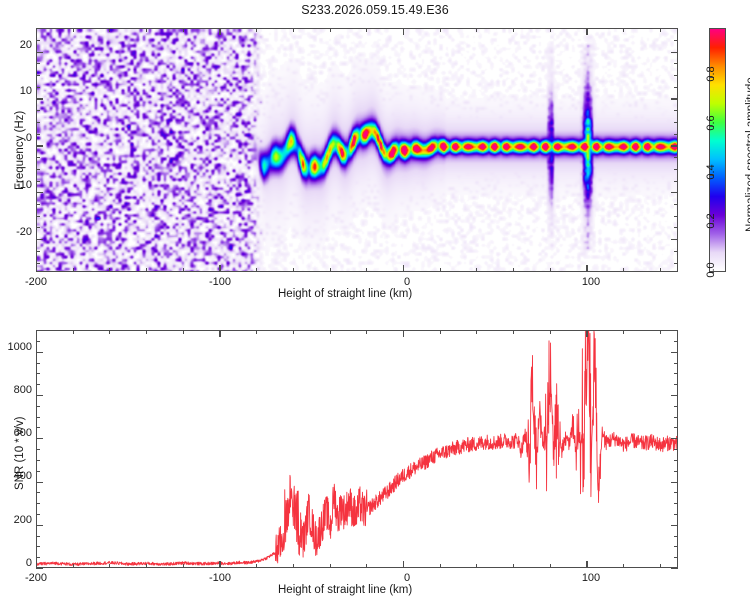 The image size is (750, 600). I want to click on snr-xtick-3: 100, so click(591, 578).